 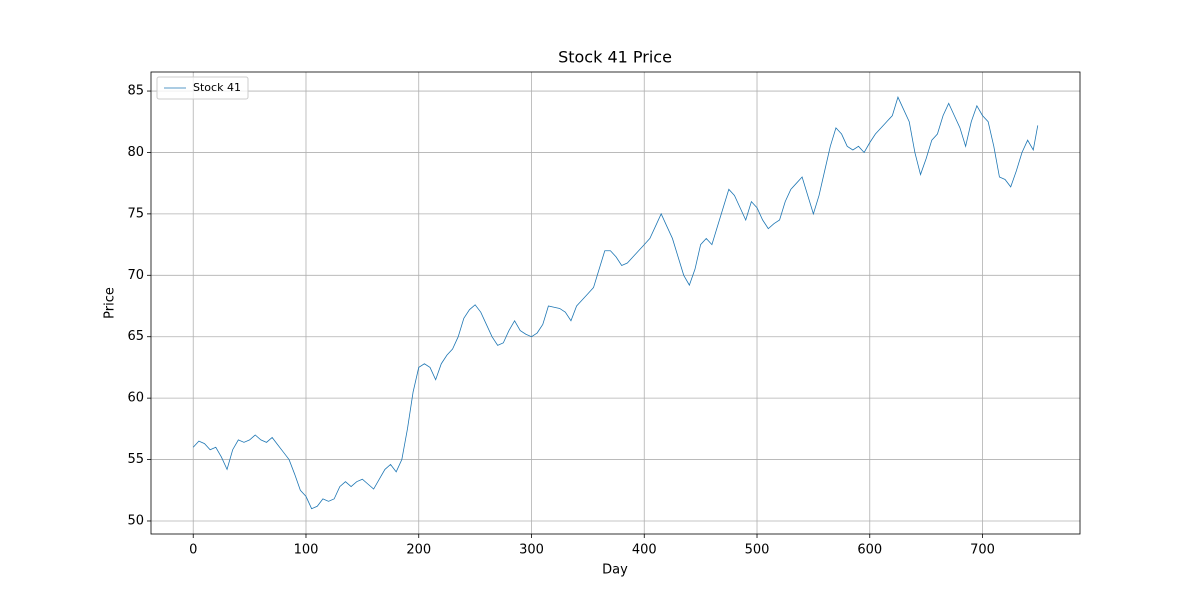 What do you see at coordinates (217, 87) in the screenshot?
I see `legend-label: Stock 41` at bounding box center [217, 87].